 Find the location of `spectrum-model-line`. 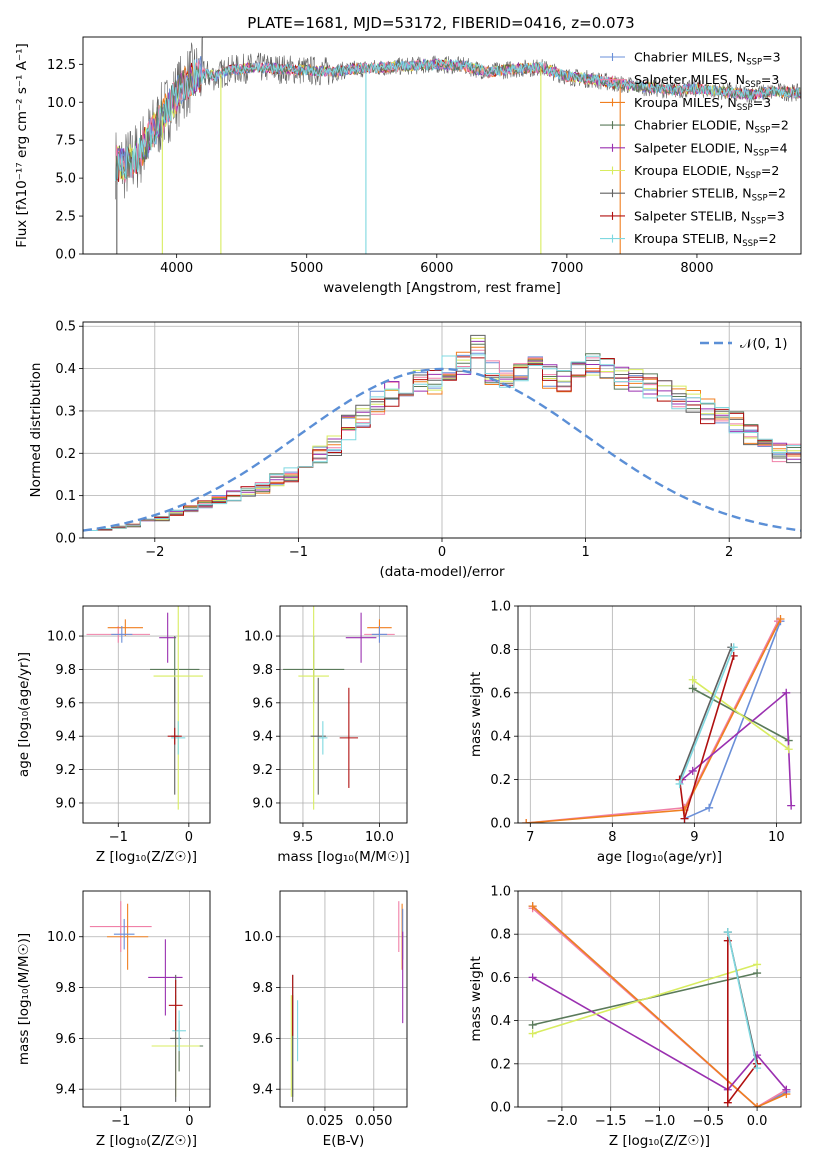

spectrum-model-line is located at coordinates (458, 119).